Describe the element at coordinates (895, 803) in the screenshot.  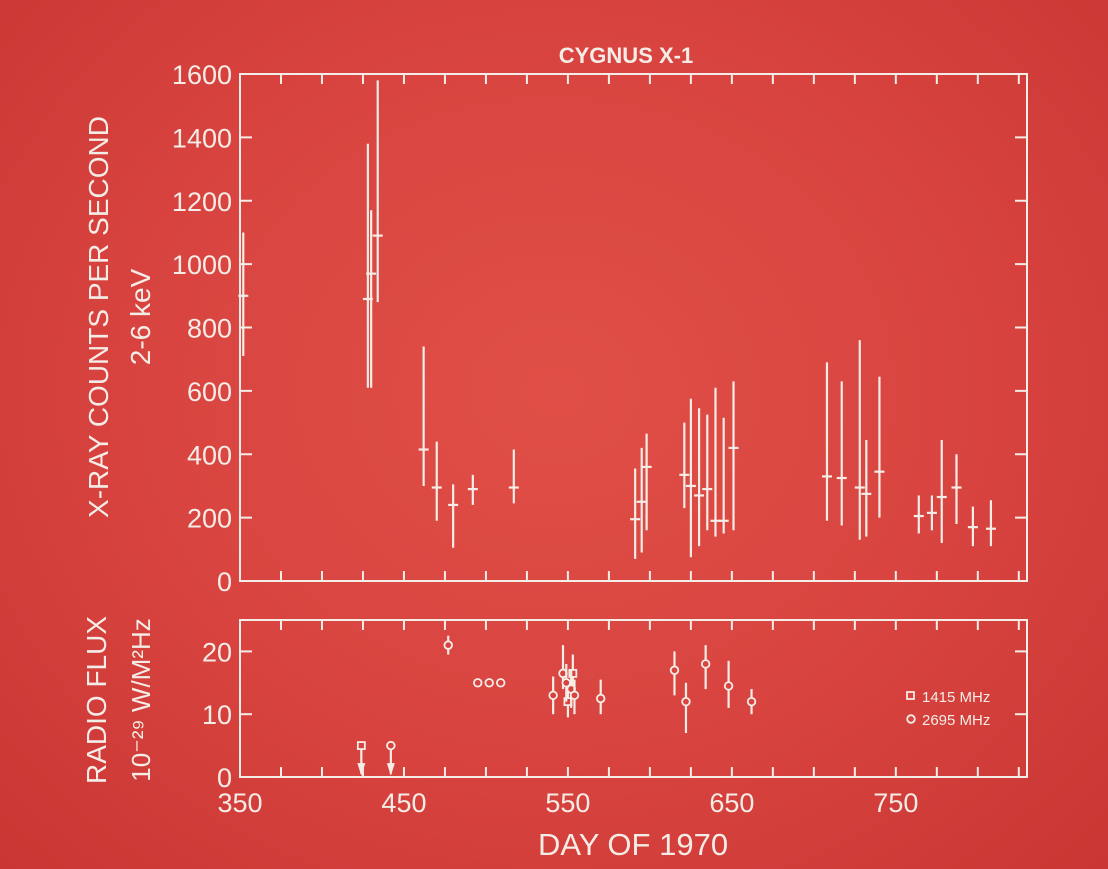
I see `x-tick-label: 750` at that location.